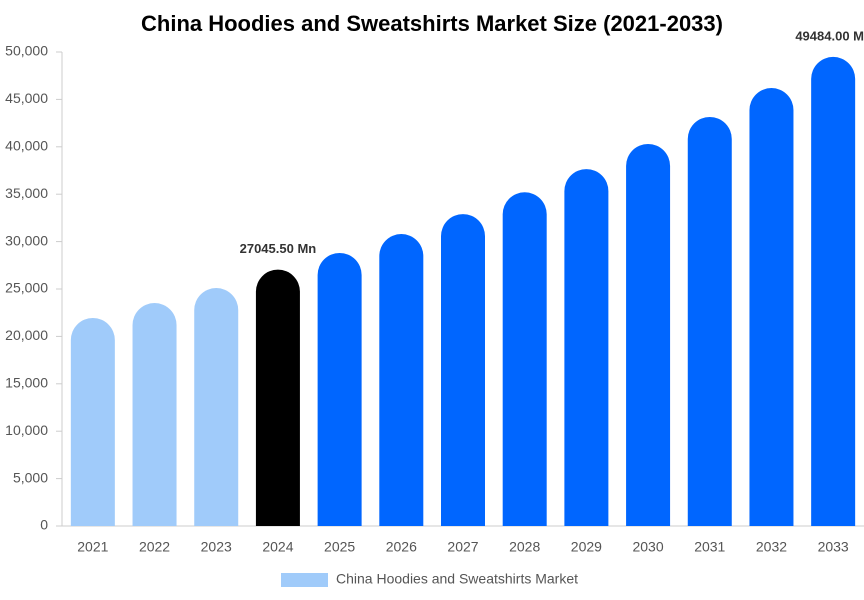  Describe the element at coordinates (524, 547) in the screenshot. I see `x-tick-label: 2028` at that location.